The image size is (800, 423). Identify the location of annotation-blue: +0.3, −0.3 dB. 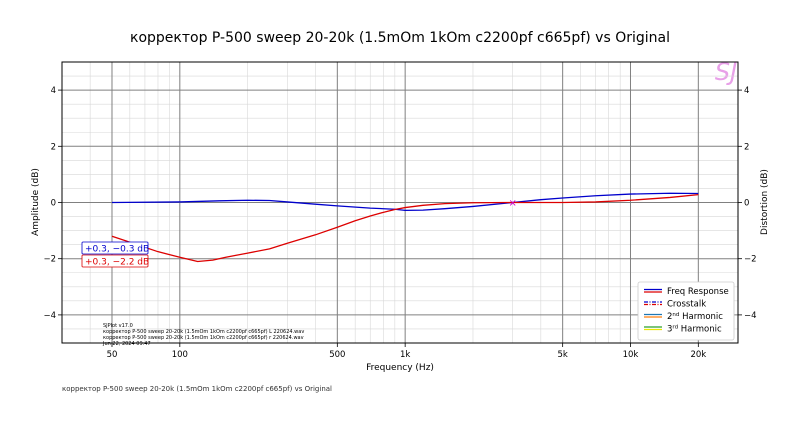
(115, 248).